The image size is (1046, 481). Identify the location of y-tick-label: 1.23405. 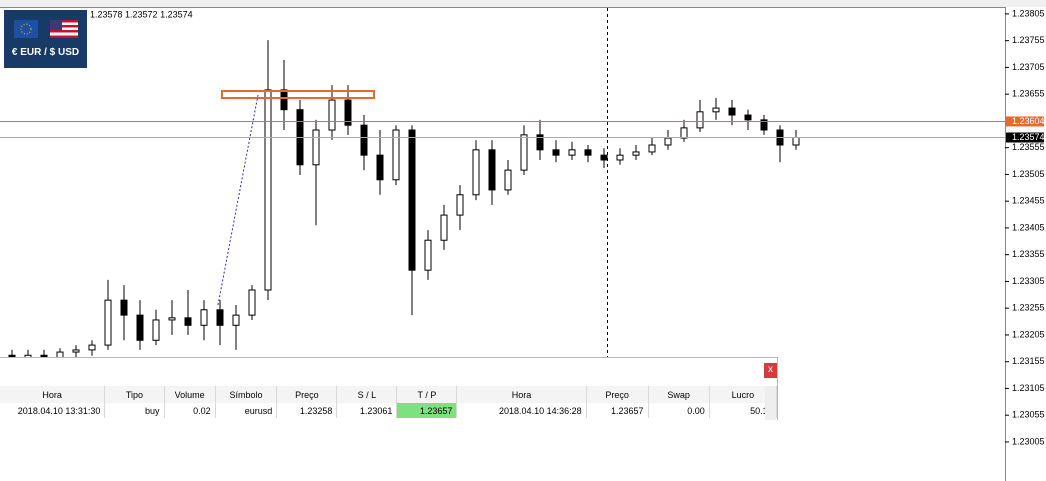
(1028, 227).